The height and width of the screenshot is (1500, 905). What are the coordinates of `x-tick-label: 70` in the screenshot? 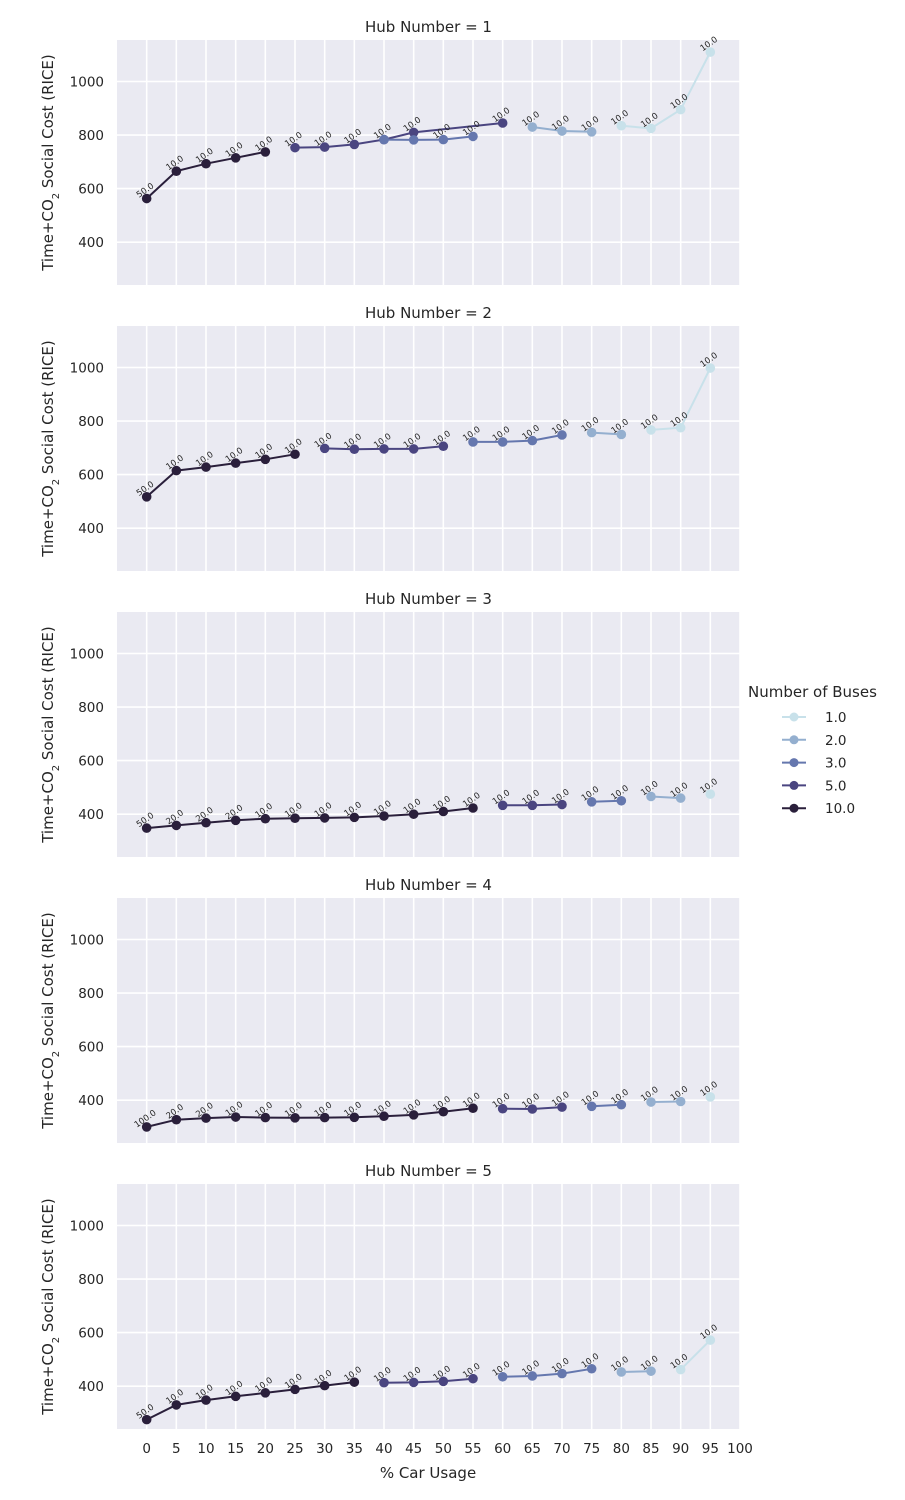 It's located at (561, 1449).